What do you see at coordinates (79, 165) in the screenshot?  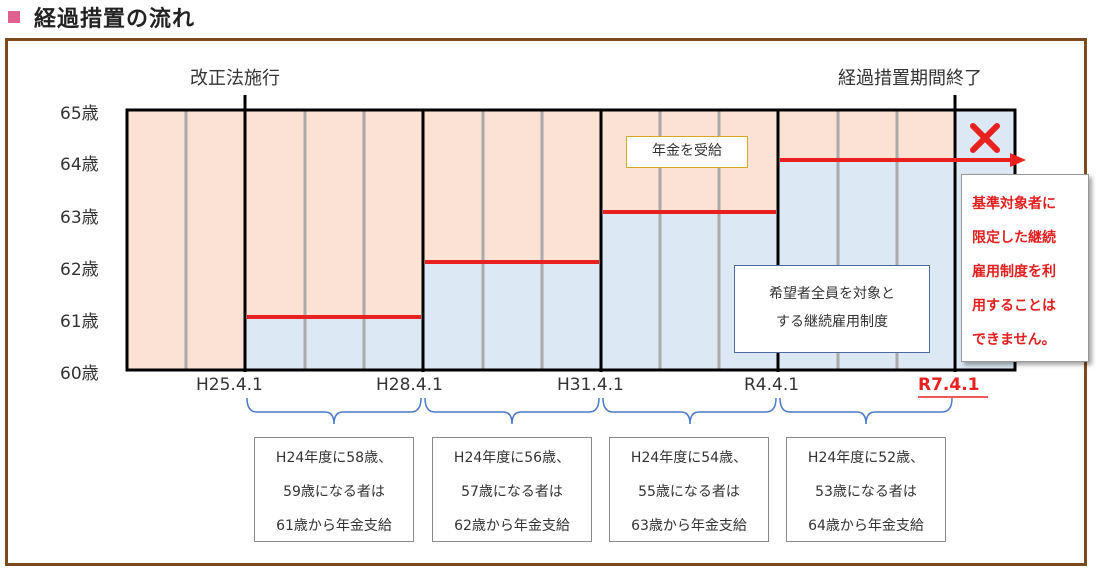 I see `age-label-64: 64歳` at bounding box center [79, 165].